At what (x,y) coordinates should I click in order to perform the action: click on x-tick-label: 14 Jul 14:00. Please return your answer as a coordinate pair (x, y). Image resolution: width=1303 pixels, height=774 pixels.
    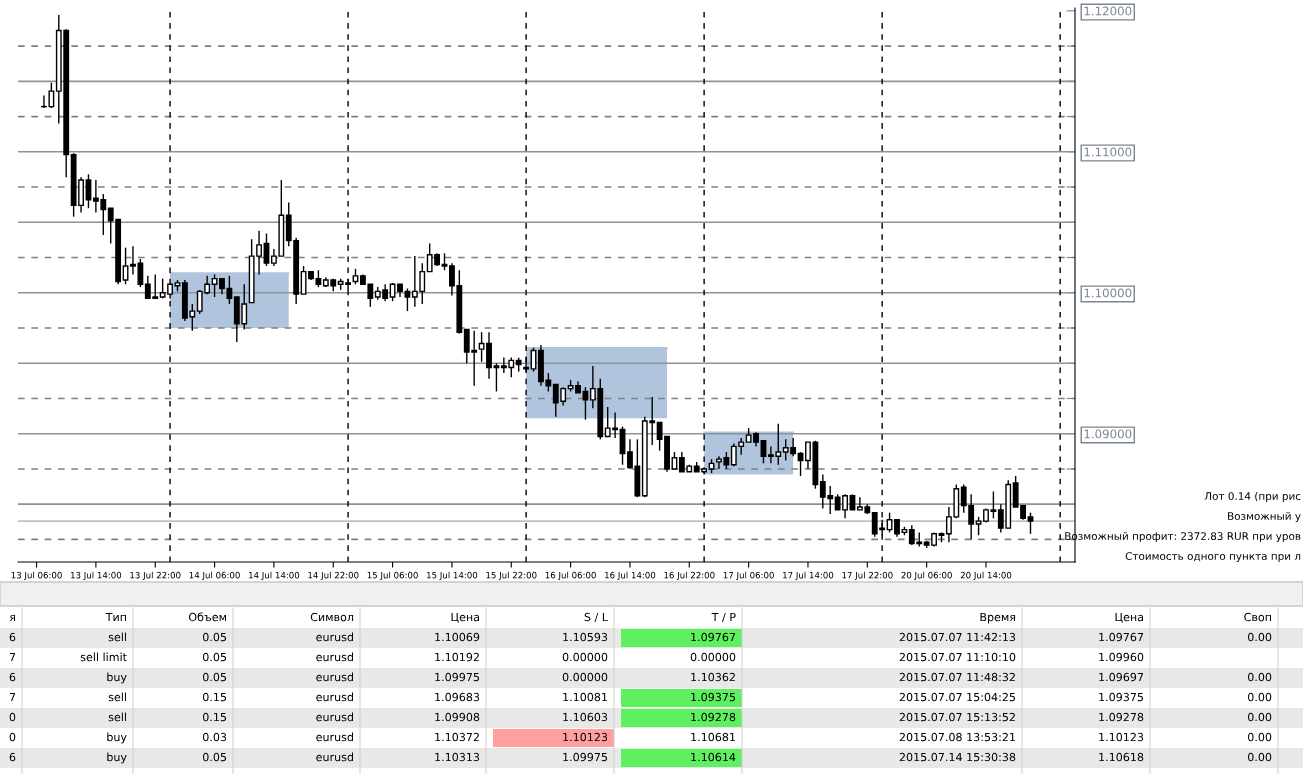
    Looking at the image, I should click on (274, 575).